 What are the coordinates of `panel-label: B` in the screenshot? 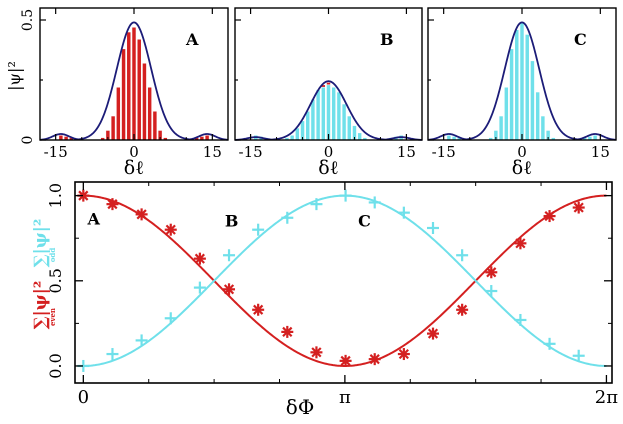 It's located at (387, 39).